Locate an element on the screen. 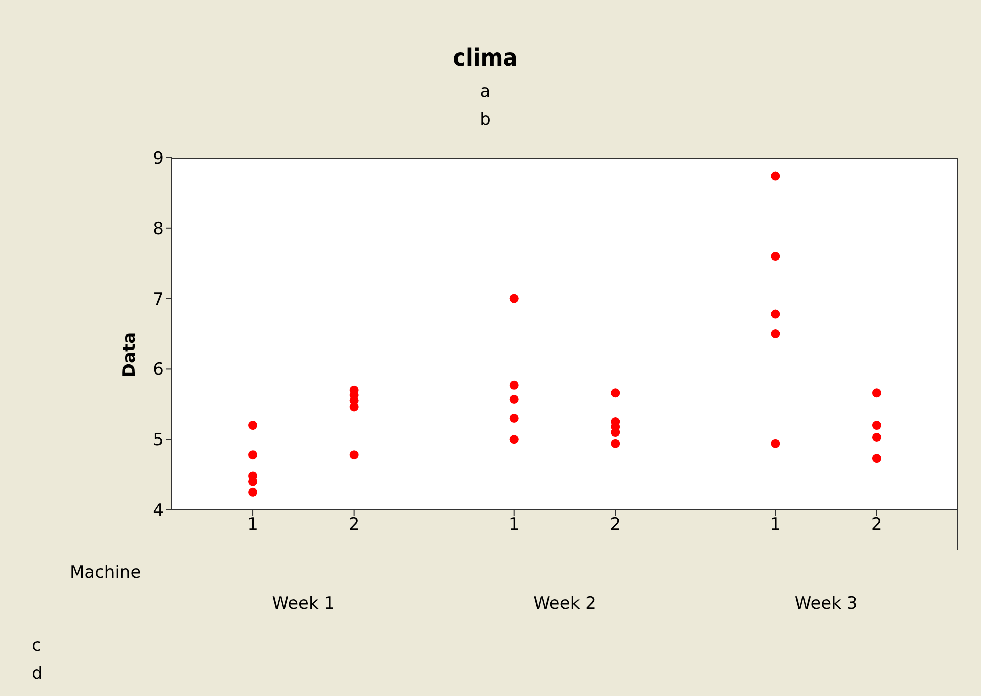  text: b is located at coordinates (485, 120).